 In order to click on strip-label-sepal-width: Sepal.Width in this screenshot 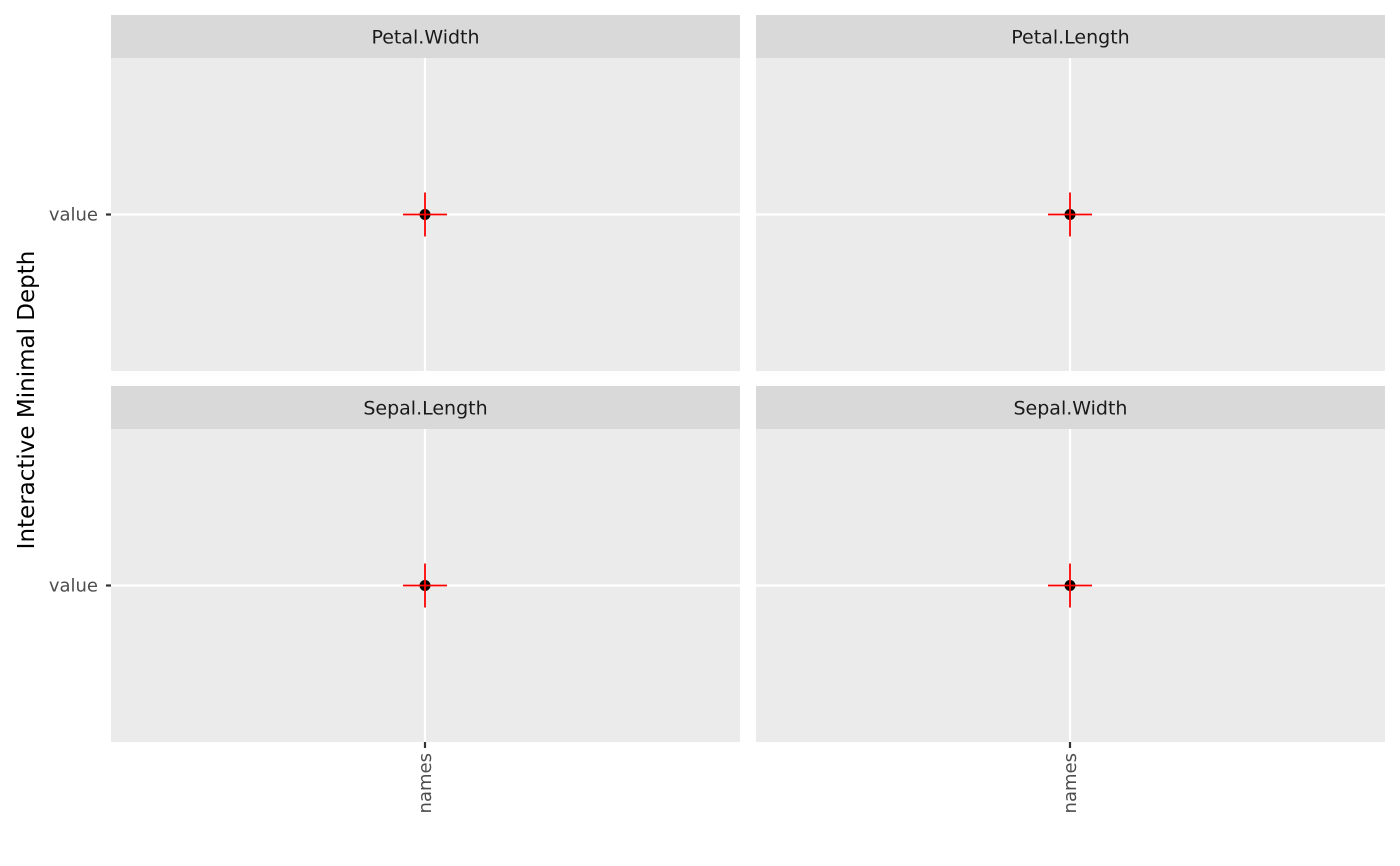, I will do `click(1071, 409)`.